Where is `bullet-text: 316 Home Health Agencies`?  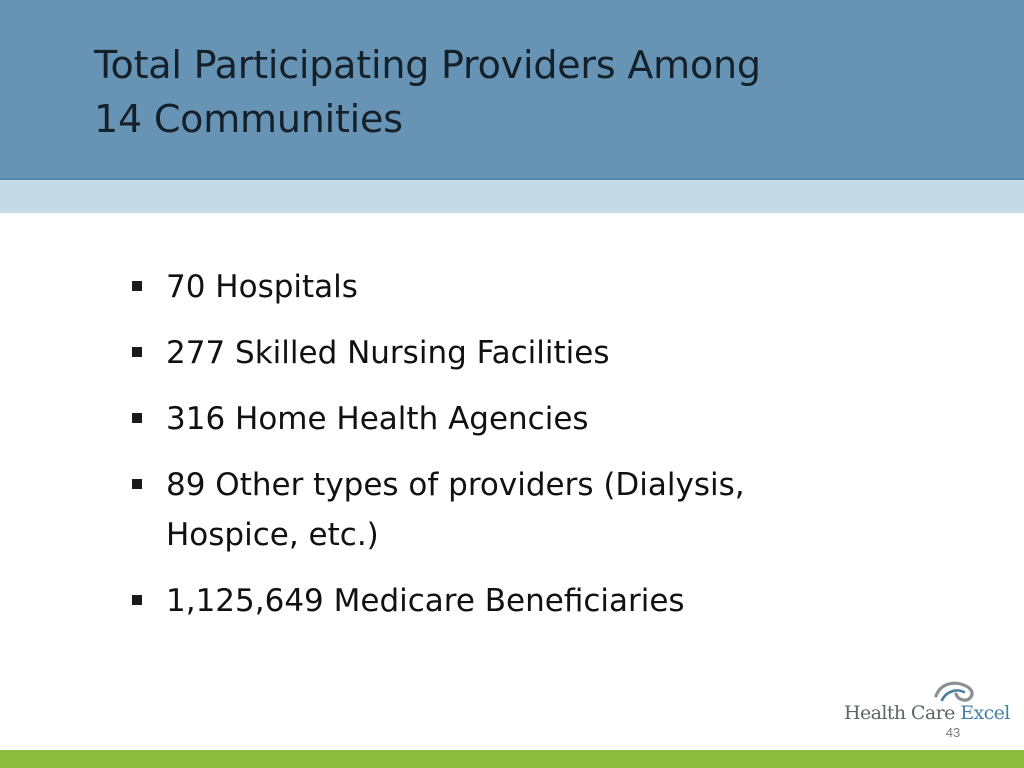
bullet-text: 316 Home Health Agencies is located at coordinates (377, 419).